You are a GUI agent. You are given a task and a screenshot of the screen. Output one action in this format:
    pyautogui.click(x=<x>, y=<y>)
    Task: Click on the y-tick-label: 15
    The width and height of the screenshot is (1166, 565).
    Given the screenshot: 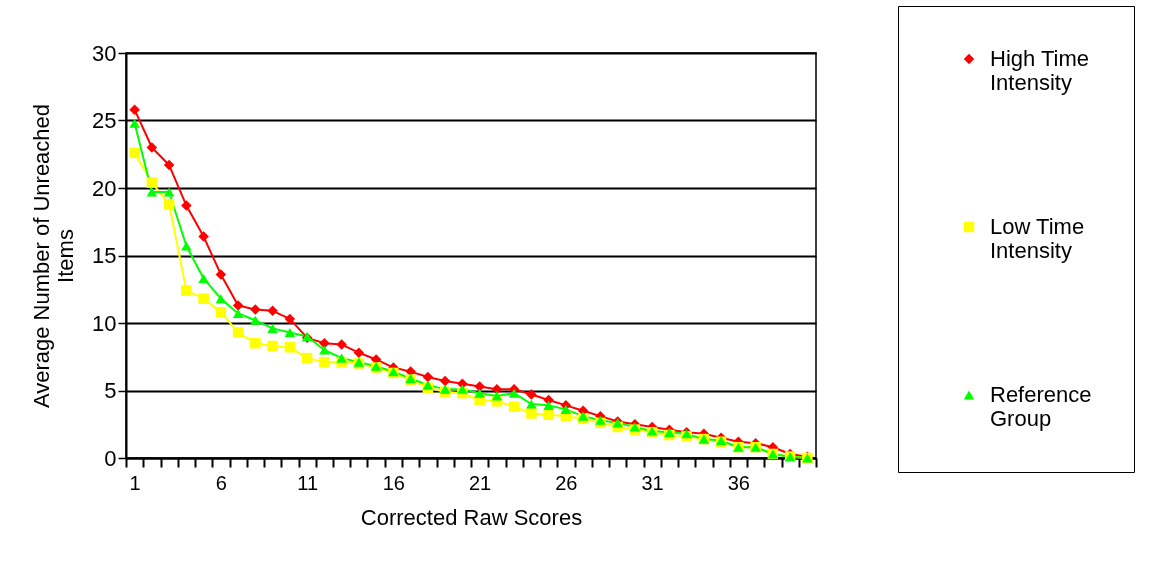 What is the action you would take?
    pyautogui.click(x=104, y=255)
    